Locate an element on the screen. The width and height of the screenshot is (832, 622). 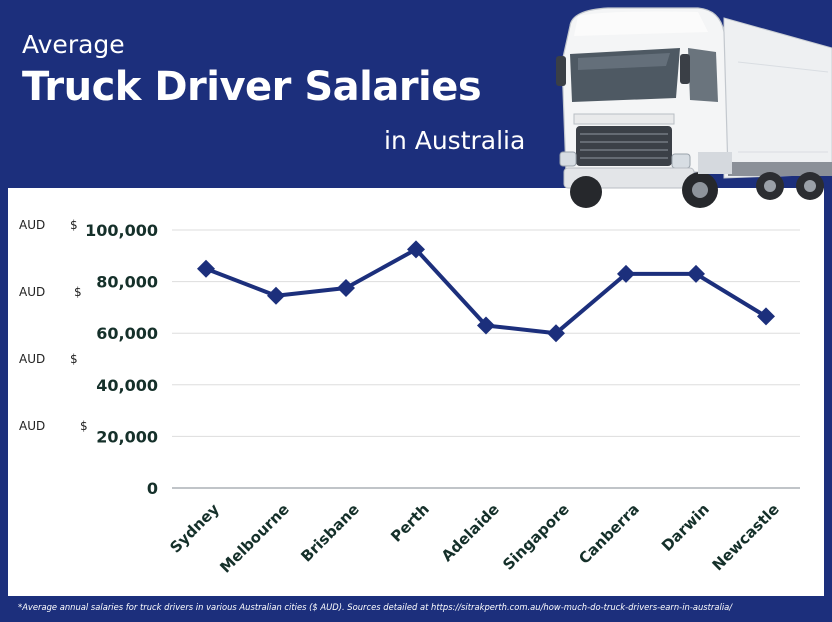
currency-labels: AUD $ AUD $ AUD $ AUD $ is located at coordinates (53, 325).